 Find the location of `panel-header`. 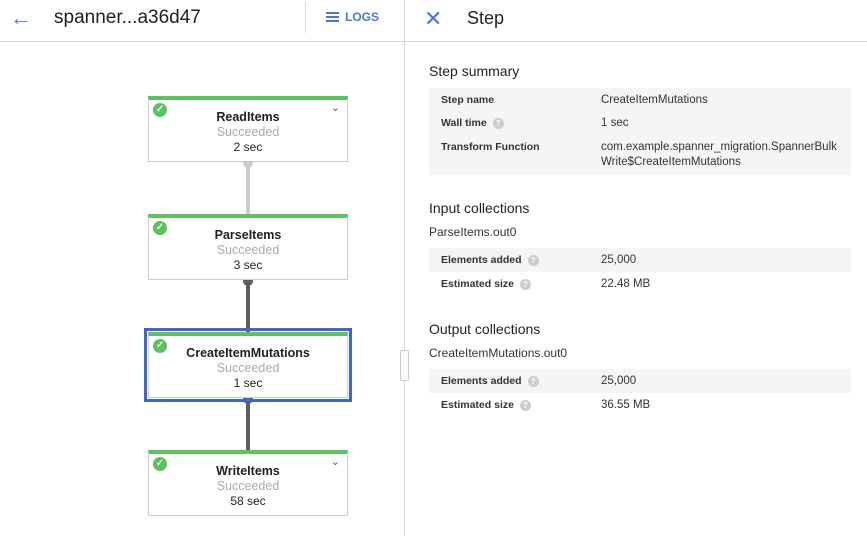

panel-header is located at coordinates (636, 21).